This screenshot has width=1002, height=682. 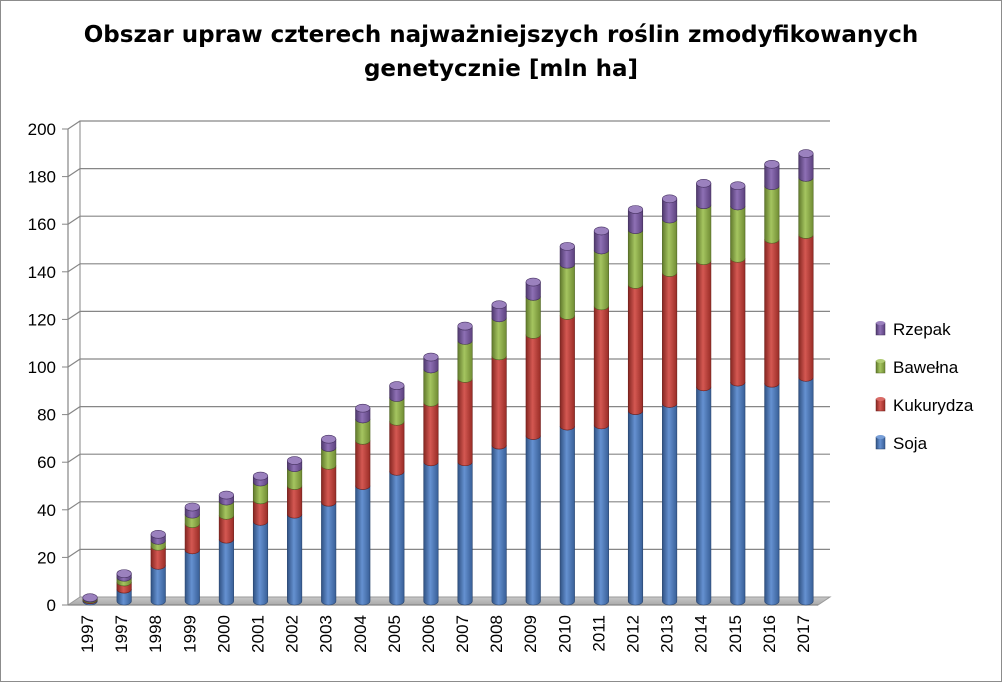 What do you see at coordinates (42, 367) in the screenshot?
I see `y-tick-label: 100` at bounding box center [42, 367].